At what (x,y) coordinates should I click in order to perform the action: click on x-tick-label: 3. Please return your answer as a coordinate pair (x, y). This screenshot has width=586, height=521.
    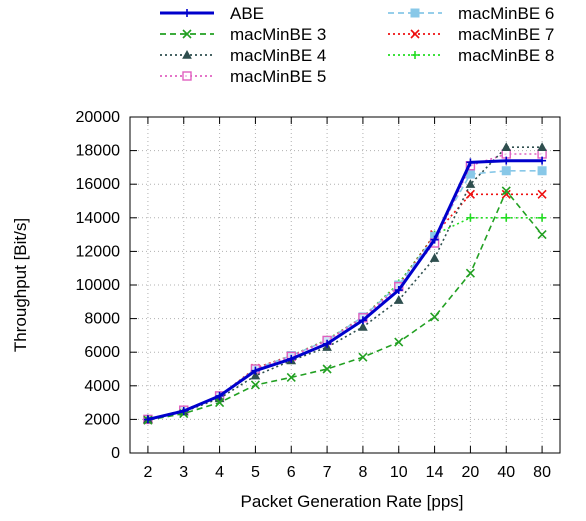
    Looking at the image, I should click on (183, 472).